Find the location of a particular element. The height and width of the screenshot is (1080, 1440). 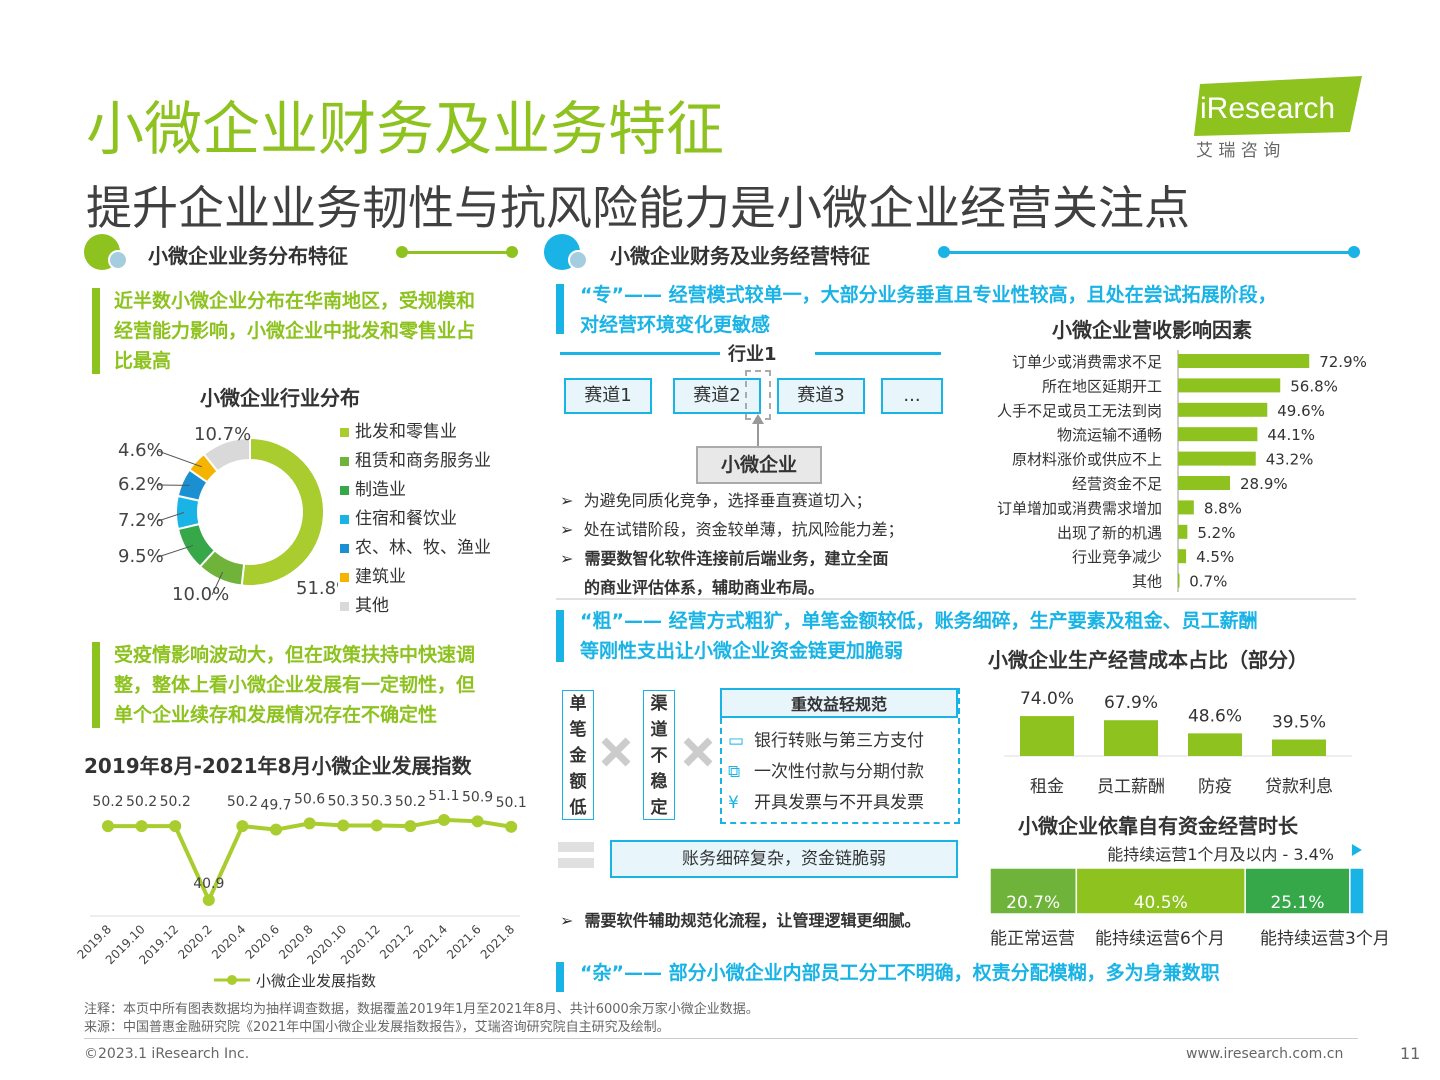

segment-label: 20.7% is located at coordinates (1033, 903).